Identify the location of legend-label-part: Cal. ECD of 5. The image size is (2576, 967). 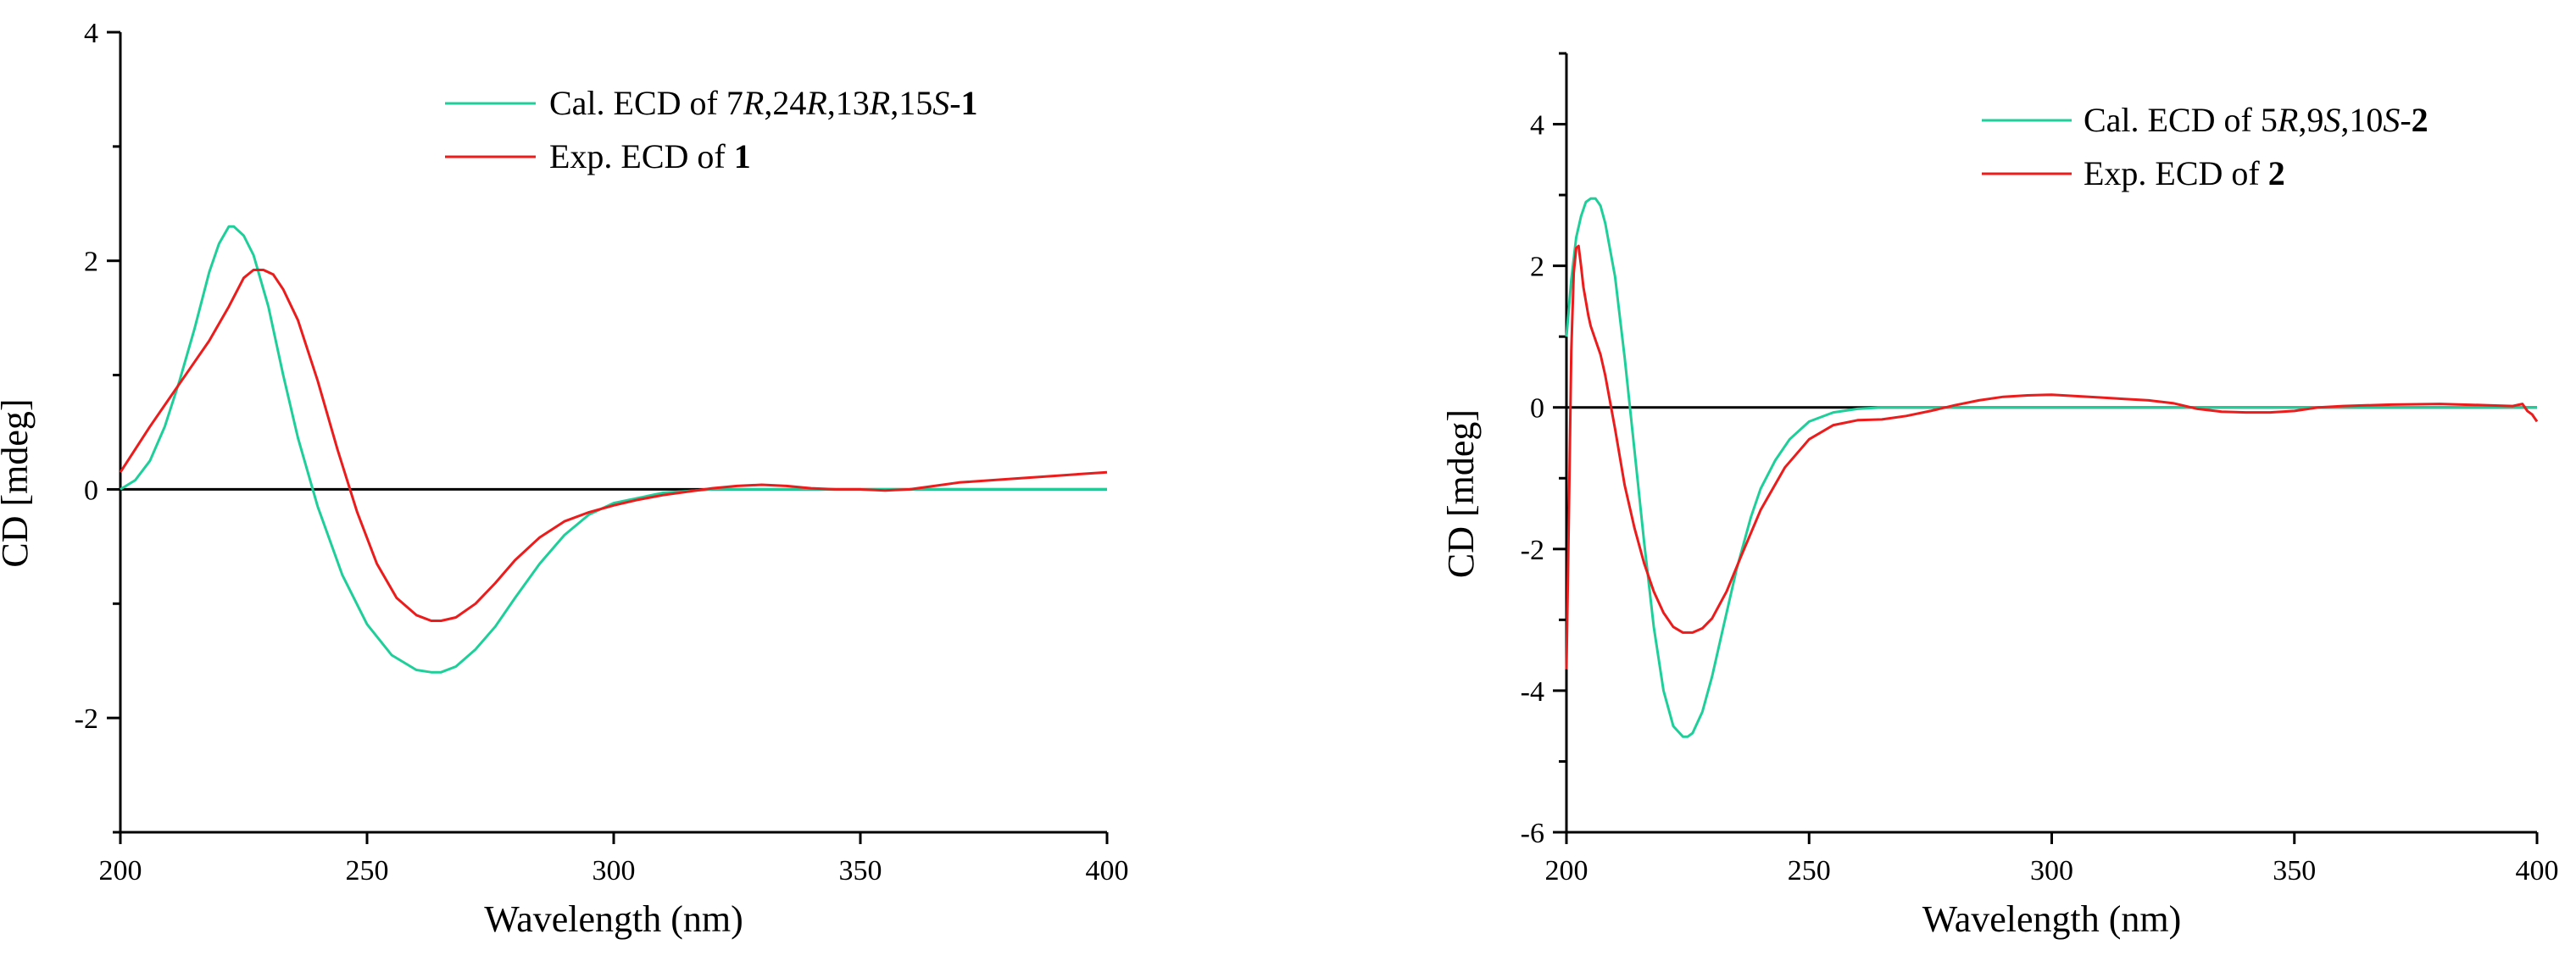
(2181, 120).